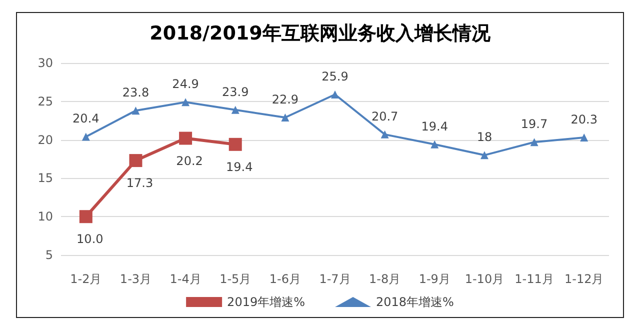 Image resolution: width=630 pixels, height=326 pixels. I want to click on x-tick-label: 1-3月, so click(136, 279).